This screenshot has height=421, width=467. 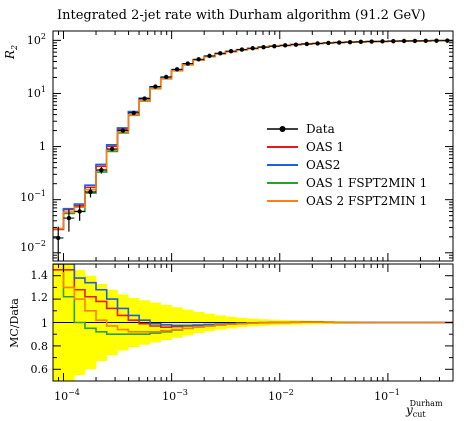 What do you see at coordinates (33, 143) in the screenshot?
I see `y-tick-labels: 10⁻² 10⁻¹ 1 10¹ 10²` at bounding box center [33, 143].